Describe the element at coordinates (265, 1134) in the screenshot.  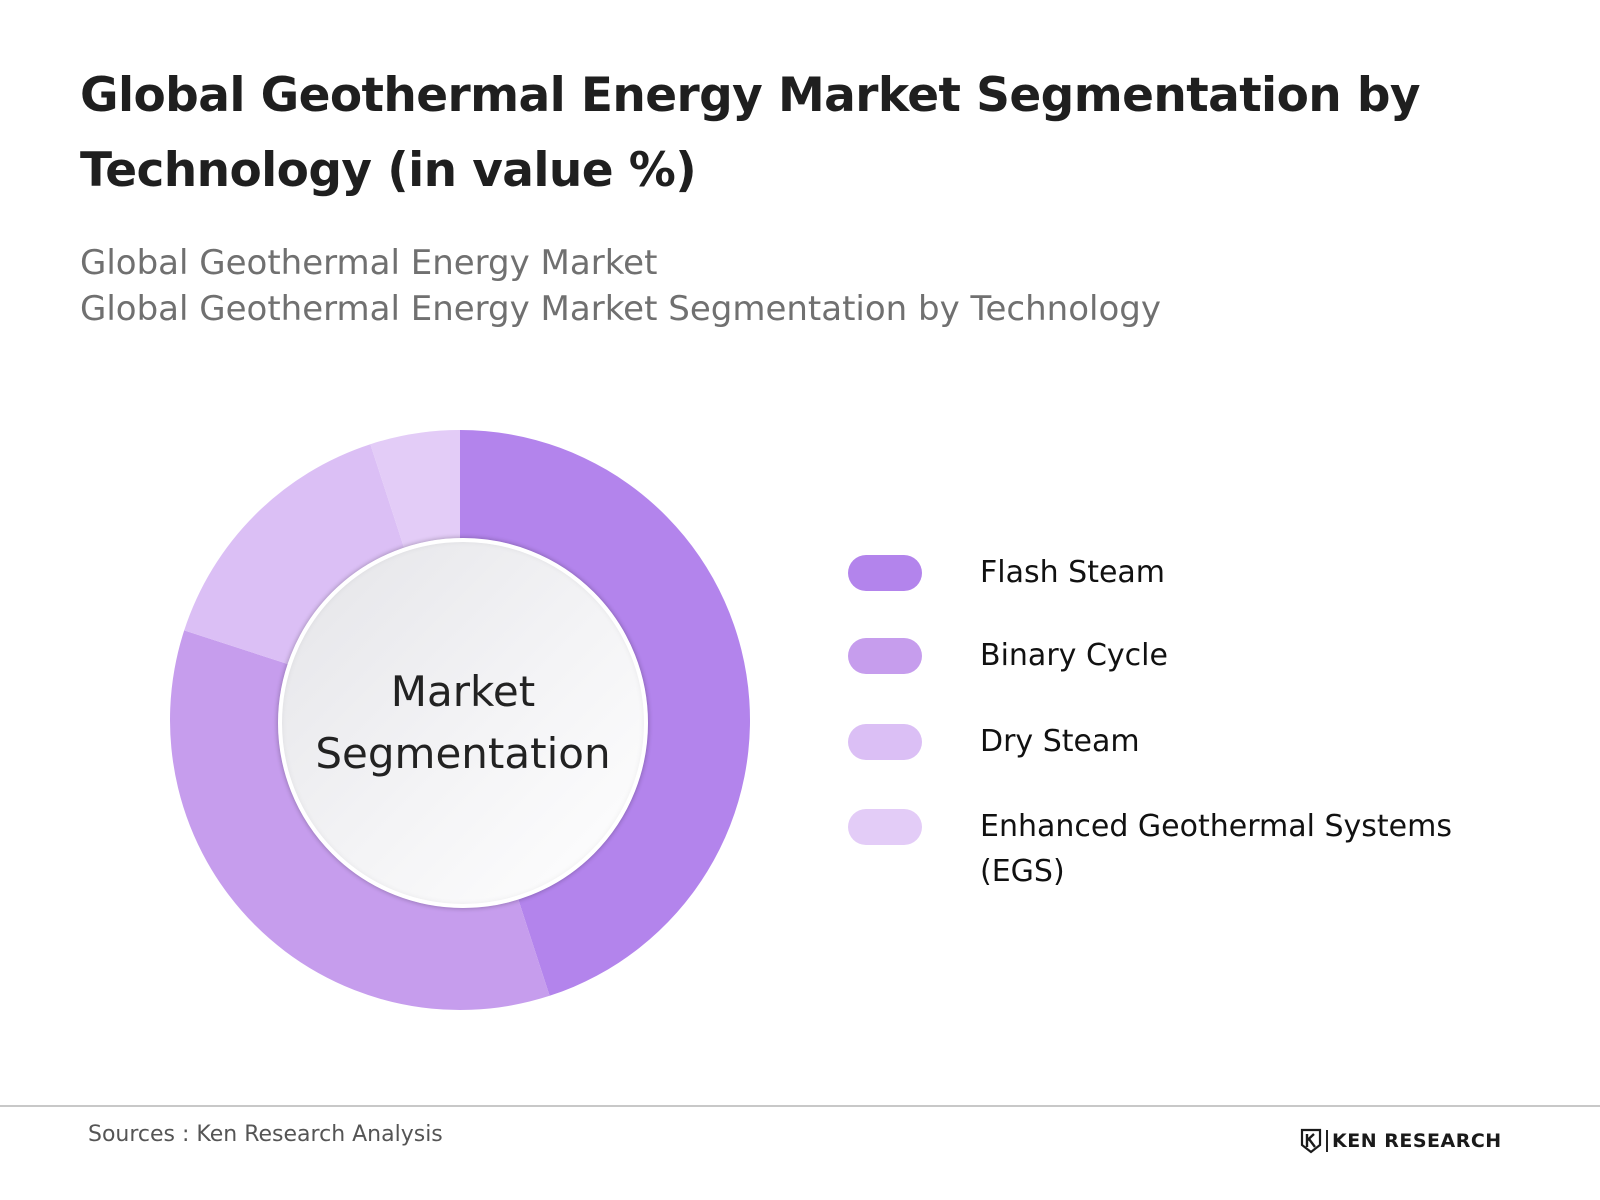
I see `source-note: Sources : Ken Research Analysis` at that location.